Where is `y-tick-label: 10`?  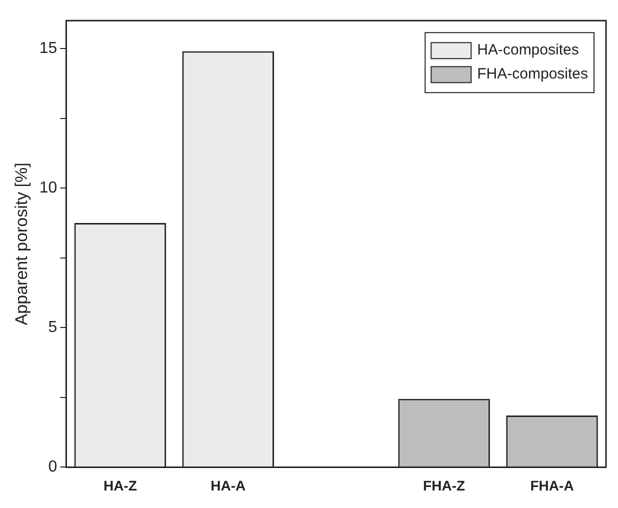
y-tick-label: 10 is located at coordinates (48, 187).